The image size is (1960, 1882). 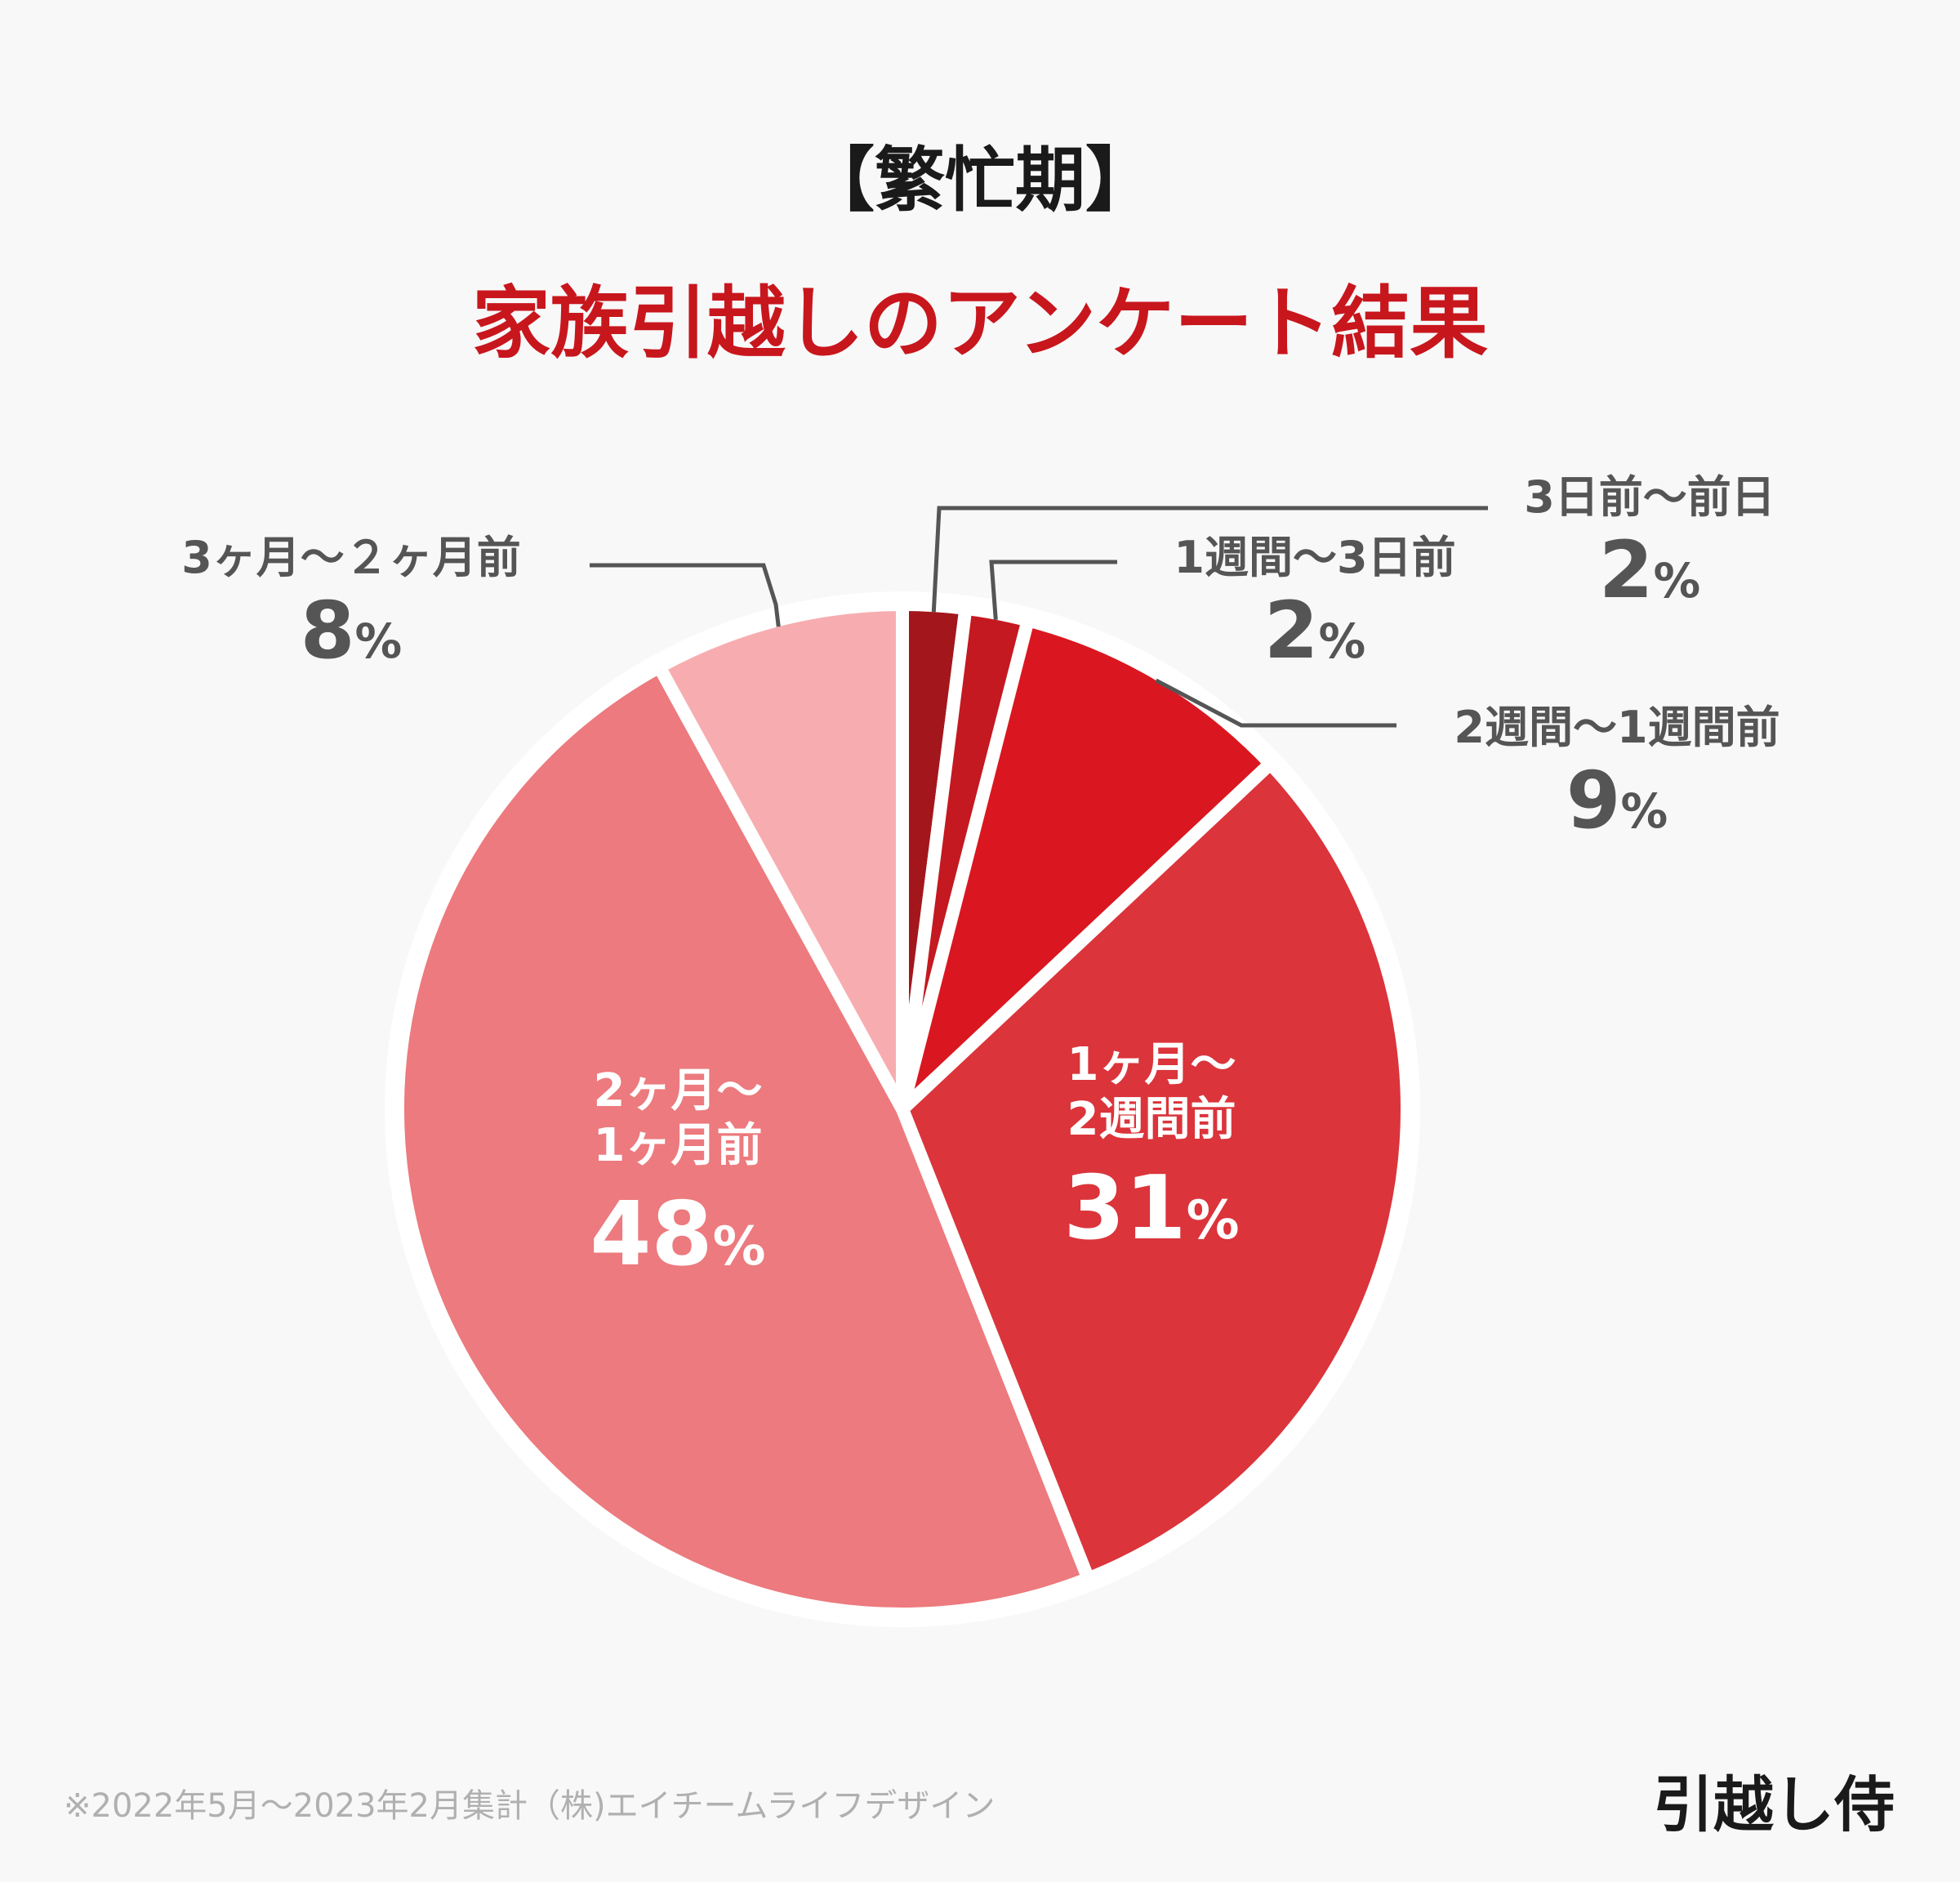 I want to click on slice-percent: 31%, so click(x=1151, y=1209).